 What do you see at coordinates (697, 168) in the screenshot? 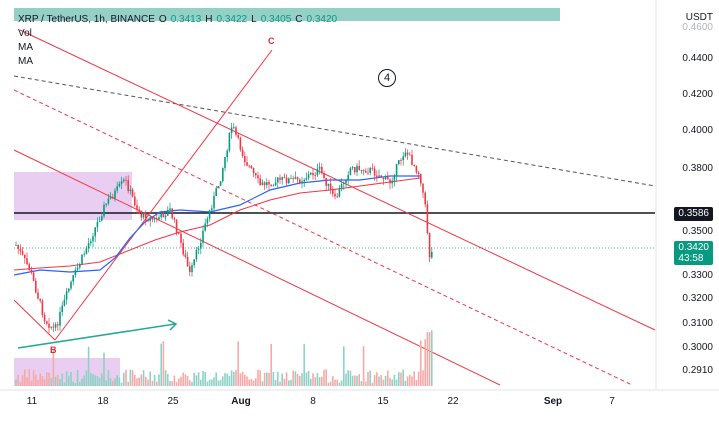
I see `y-tick: 0.3800` at bounding box center [697, 168].